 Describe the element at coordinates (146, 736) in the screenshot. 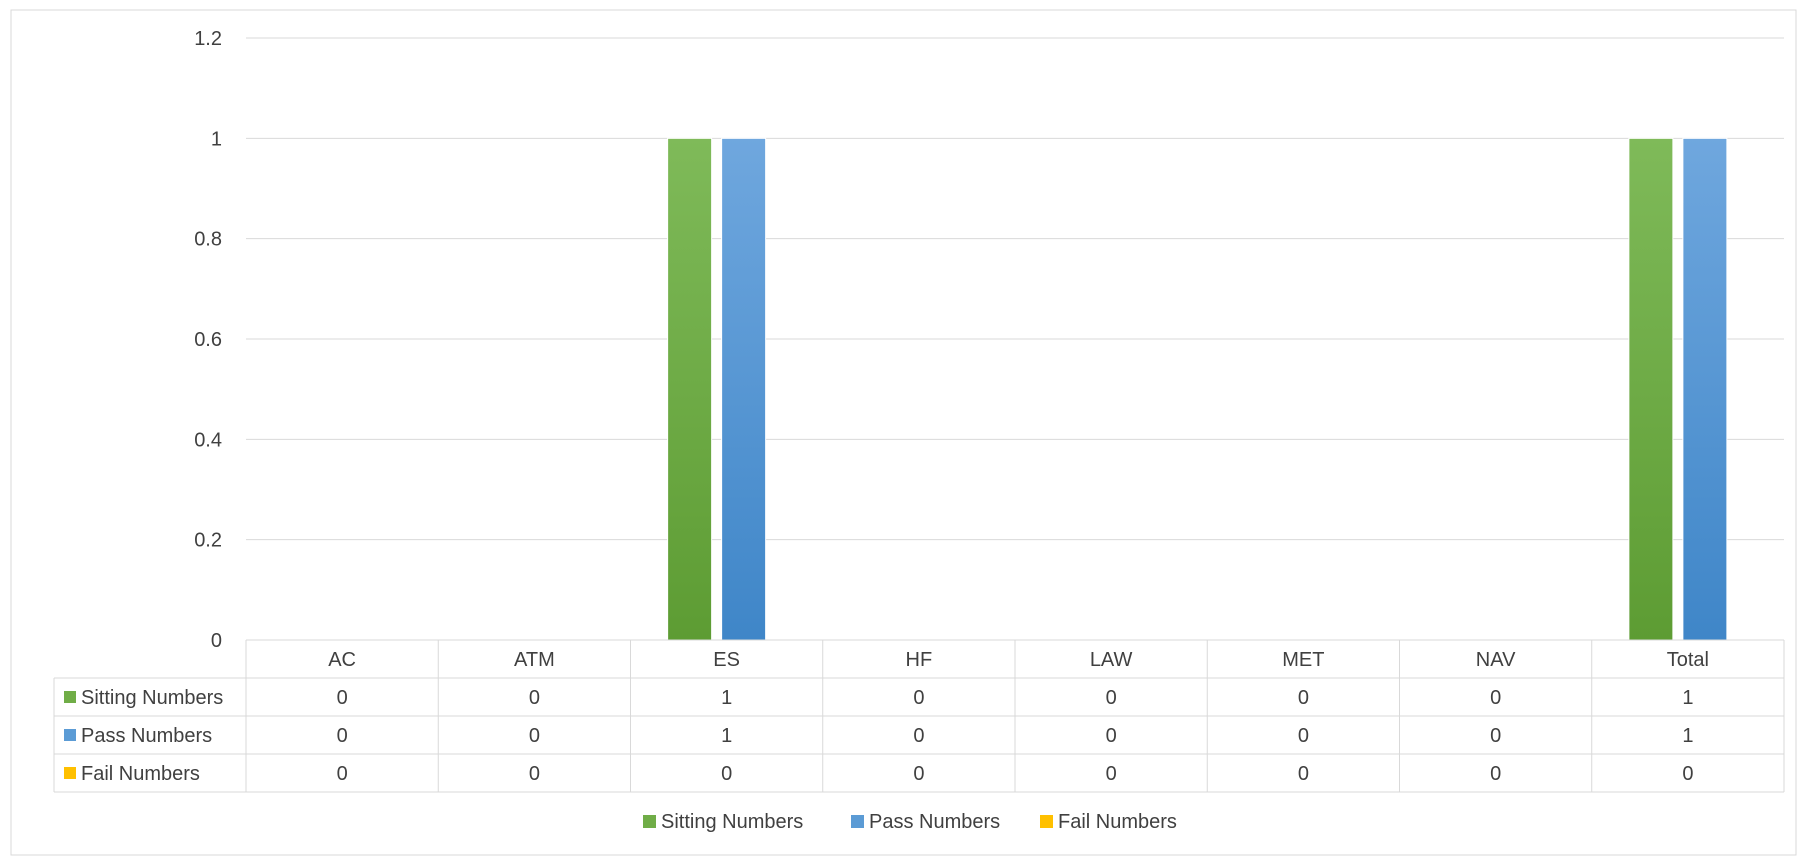

I see `table-series-label: Pass Numbers` at that location.